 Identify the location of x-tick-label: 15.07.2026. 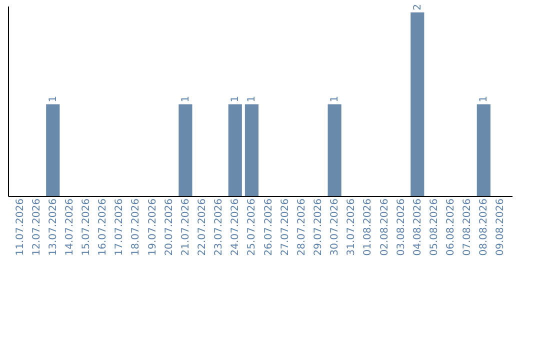
(86, 227).